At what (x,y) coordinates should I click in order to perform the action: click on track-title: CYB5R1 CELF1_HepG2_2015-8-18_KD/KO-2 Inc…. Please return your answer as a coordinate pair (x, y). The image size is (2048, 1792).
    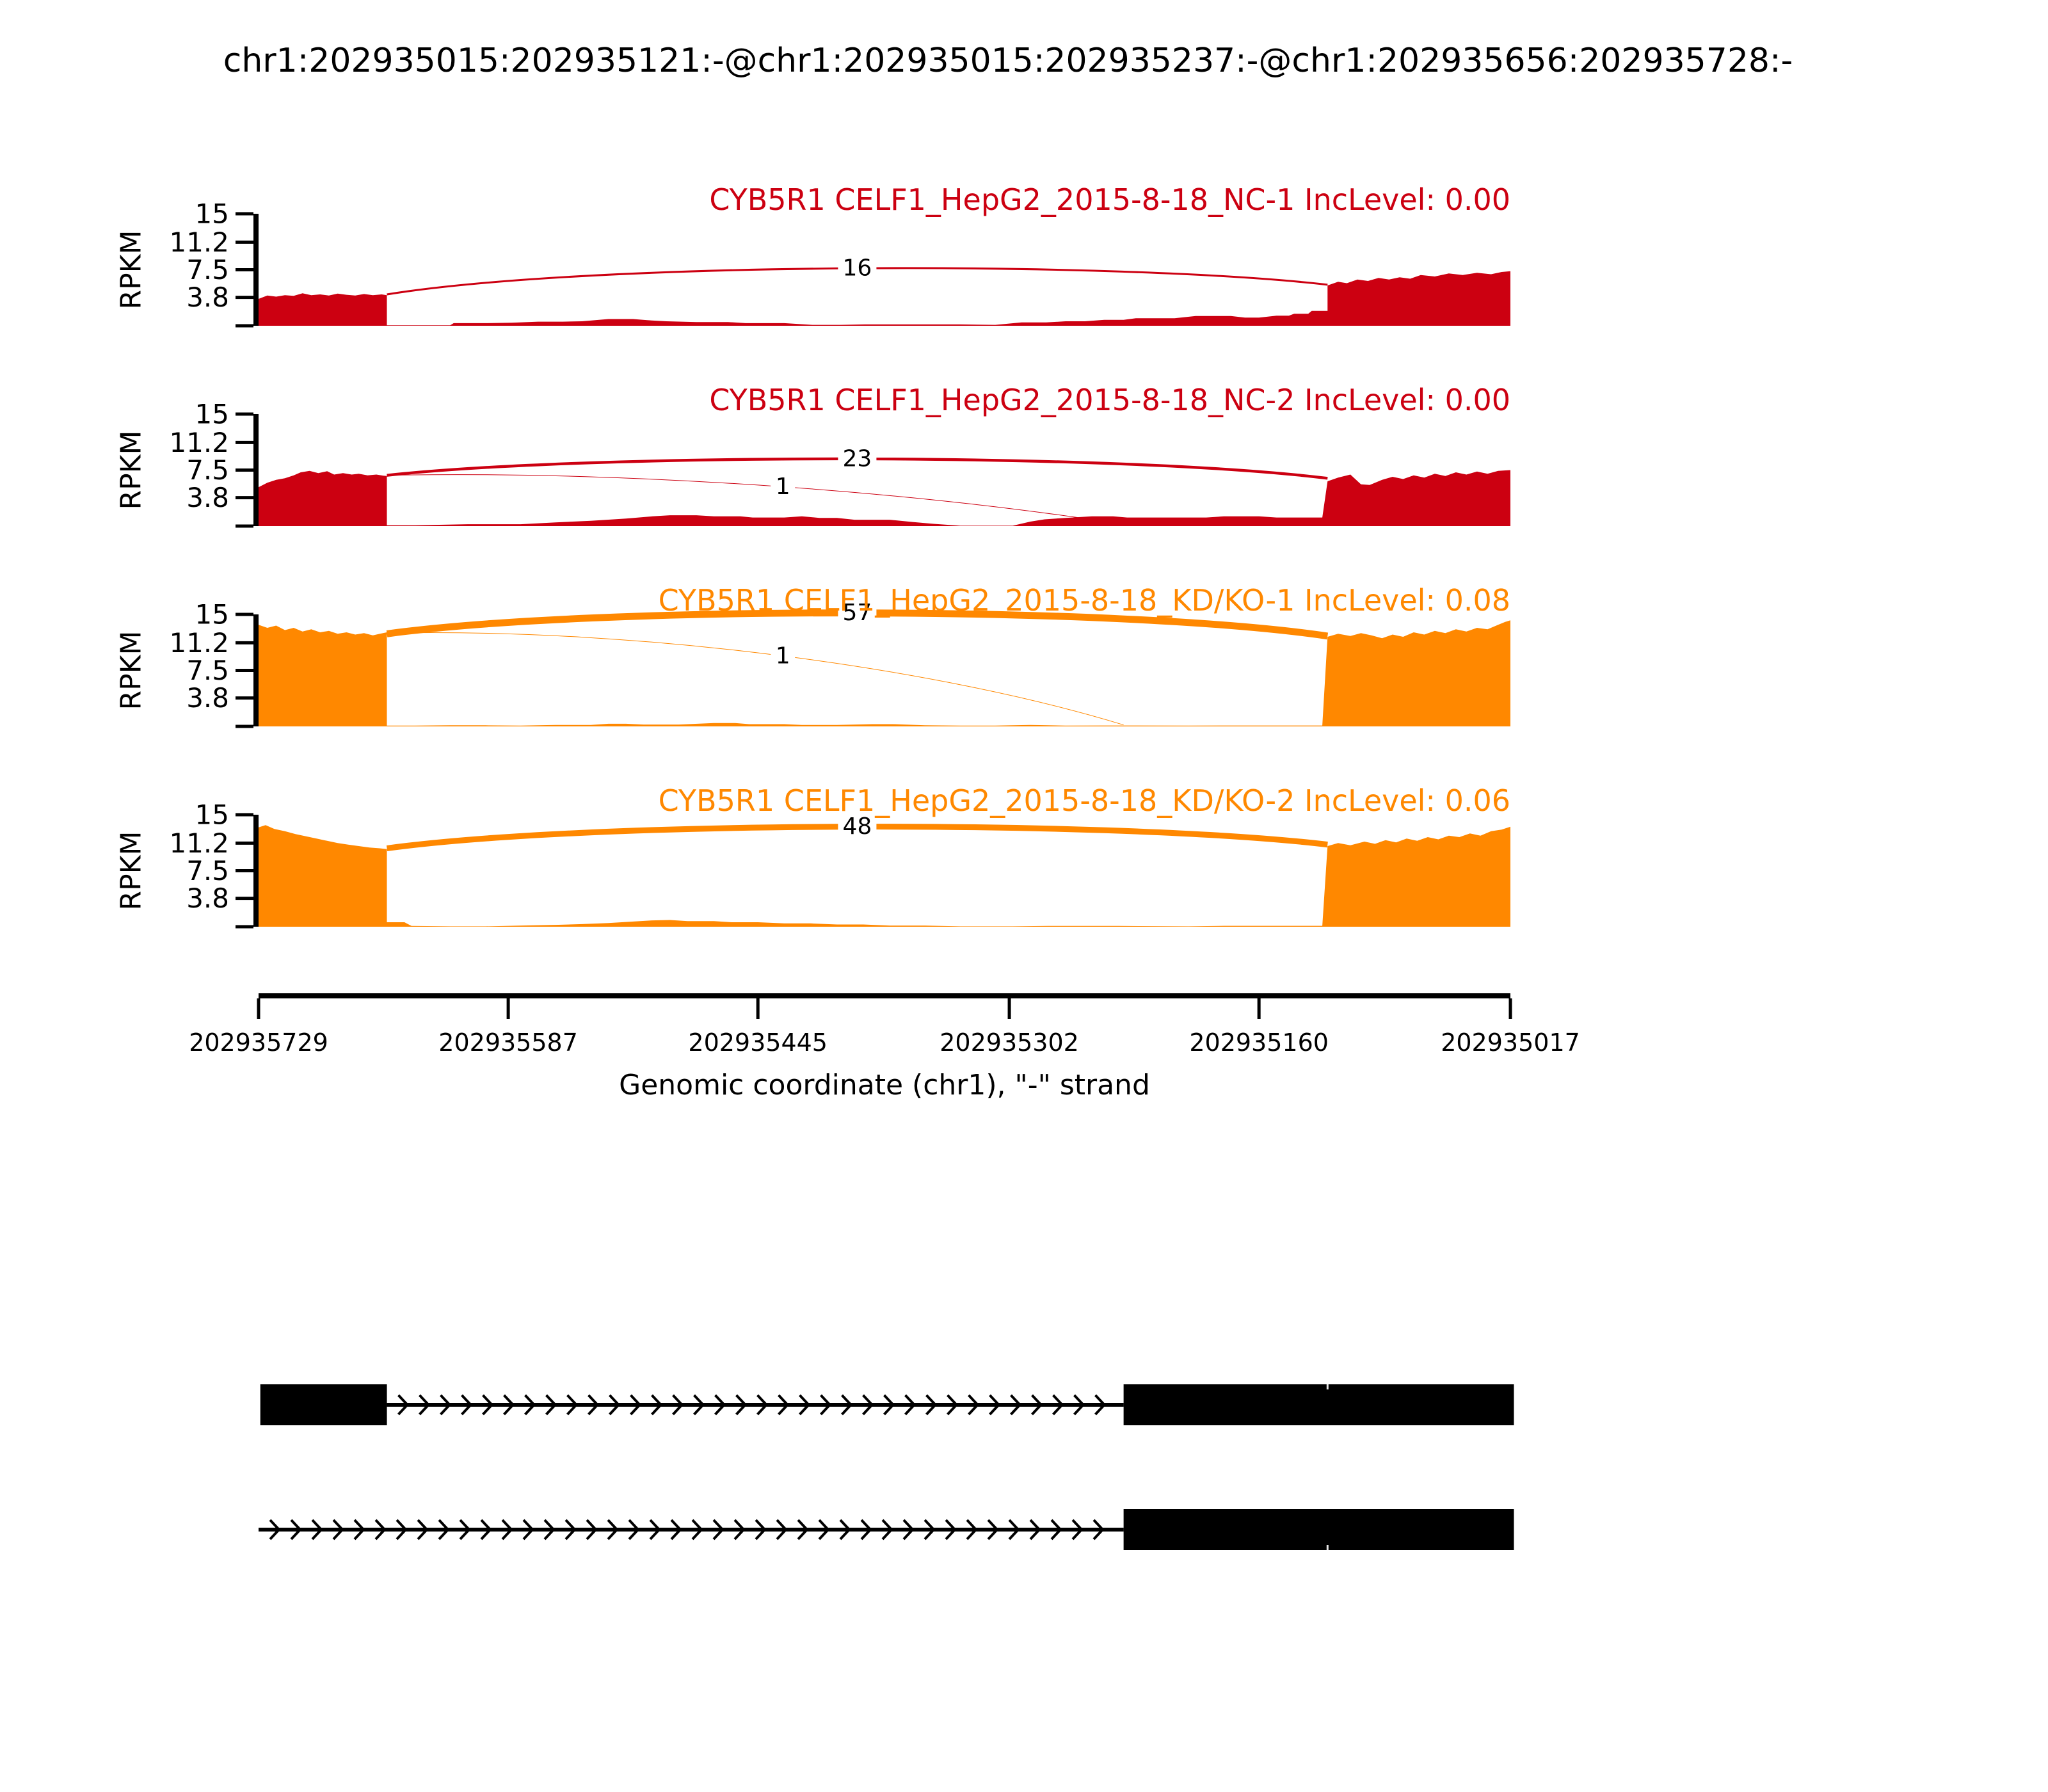
    Looking at the image, I should click on (1084, 800).